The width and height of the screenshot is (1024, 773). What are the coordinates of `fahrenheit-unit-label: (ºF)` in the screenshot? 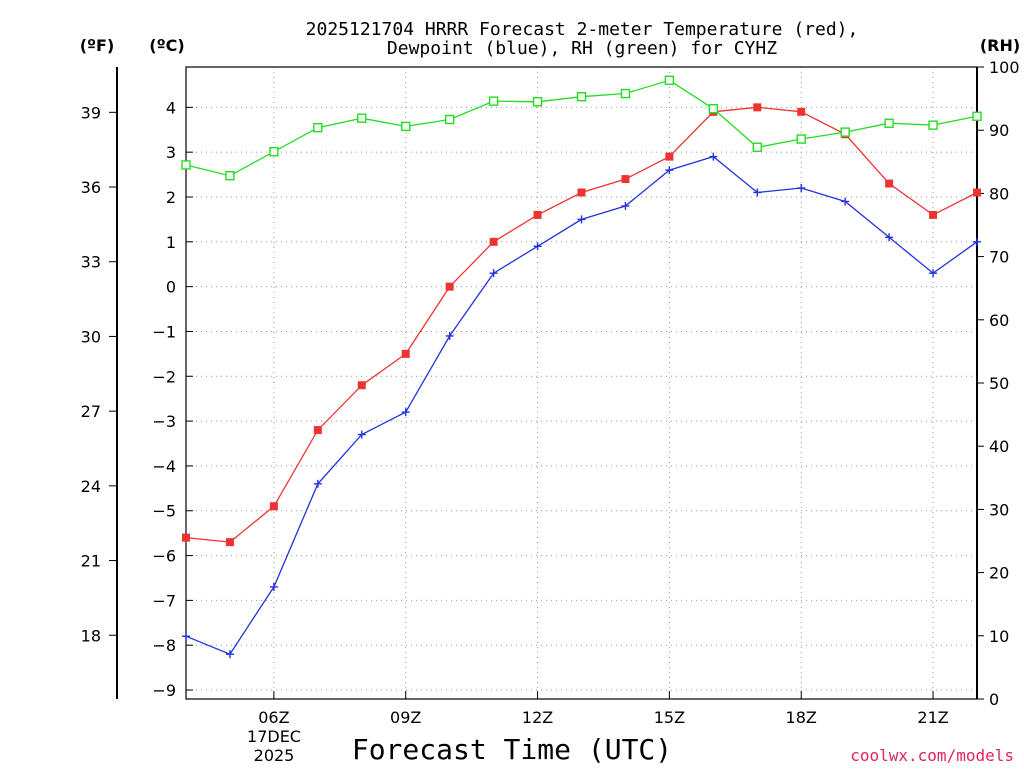 It's located at (97, 45).